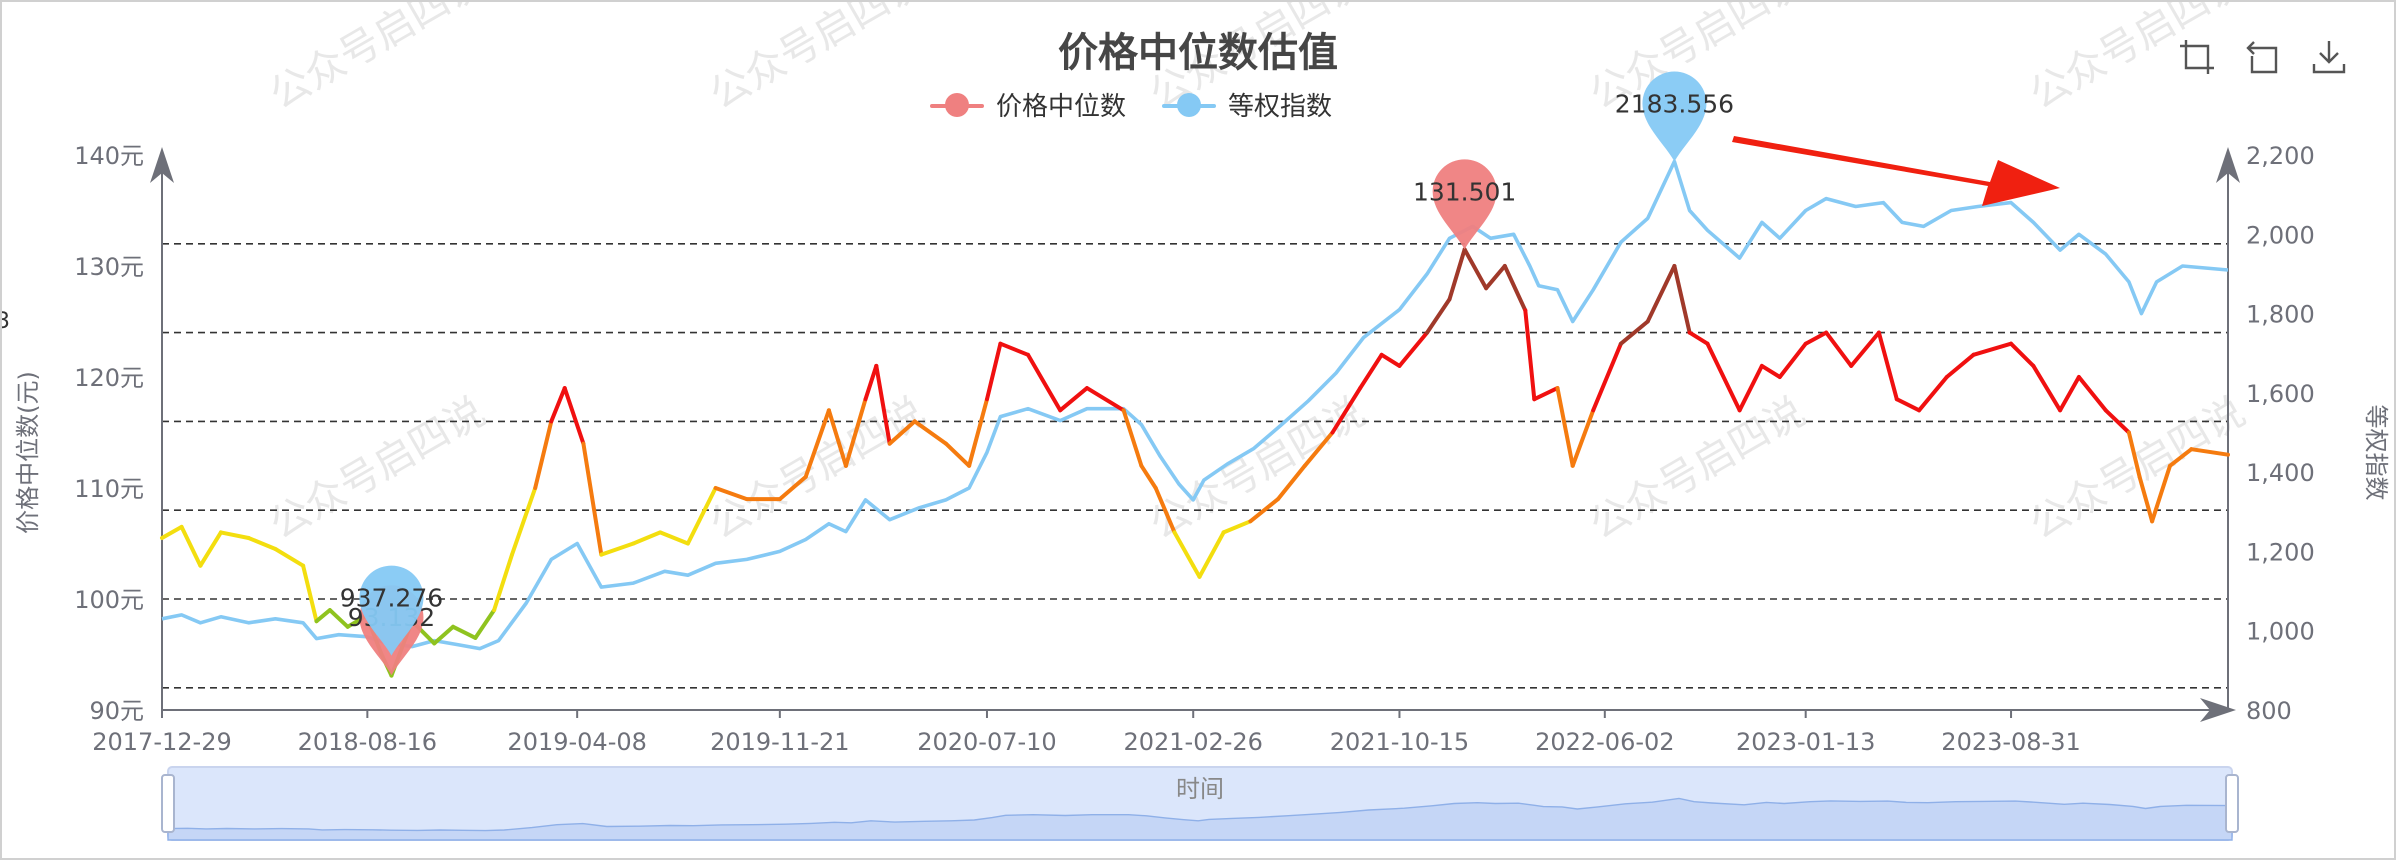 This screenshot has width=2396, height=860. I want to click on x-tick-label: 2018-08-16, so click(367, 742).